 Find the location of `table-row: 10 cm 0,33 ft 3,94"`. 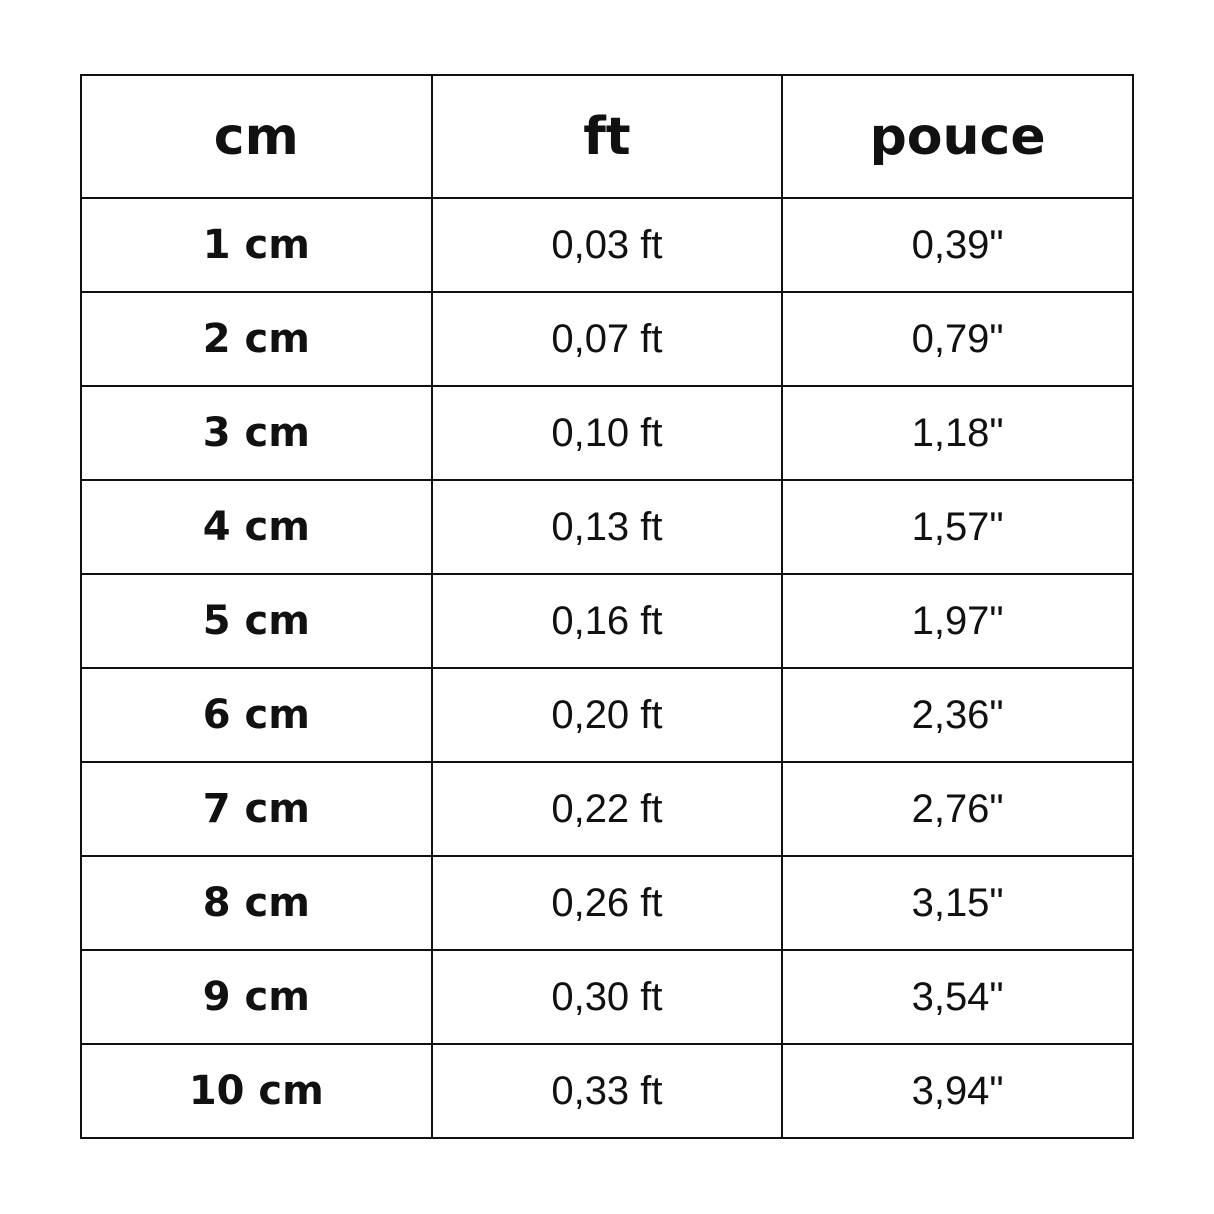

table-row: 10 cm 0,33 ft 3,94" is located at coordinates (607, 1091).